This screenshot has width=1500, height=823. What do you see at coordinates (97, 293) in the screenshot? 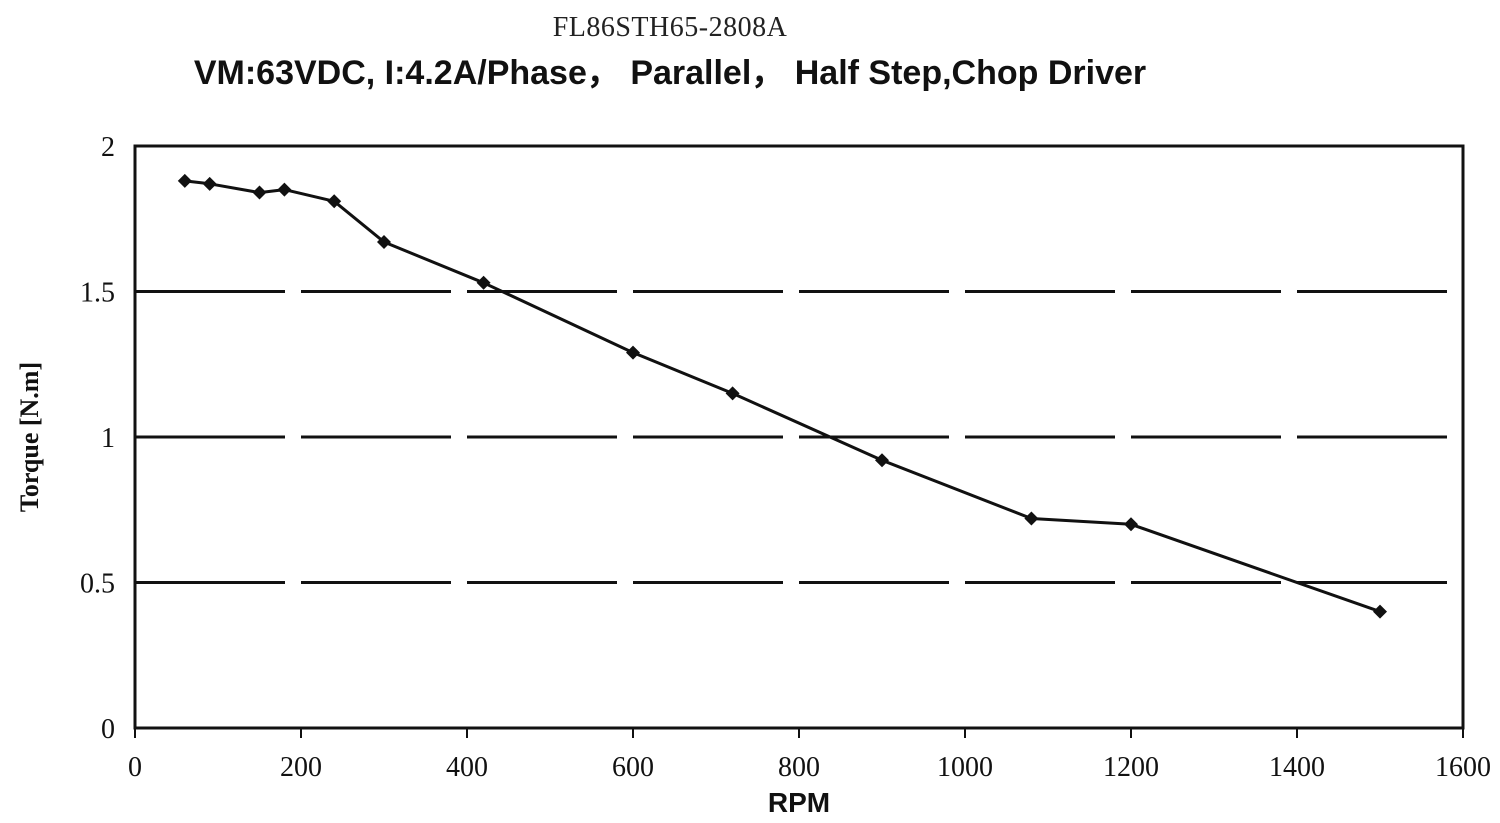
I see `y-tick-label: 1.5` at bounding box center [97, 293].